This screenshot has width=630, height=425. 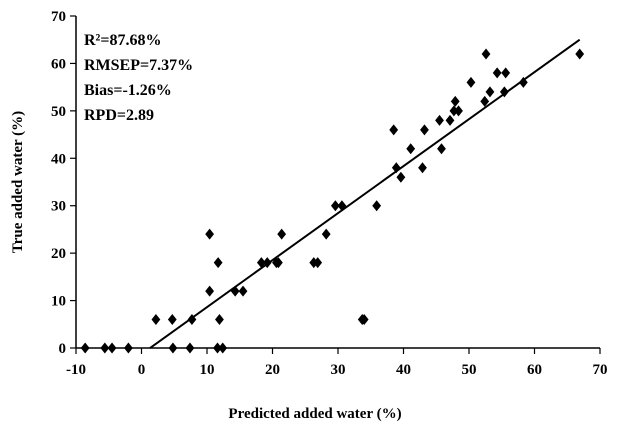 I want to click on y-tick-label: 40, so click(x=58, y=159).